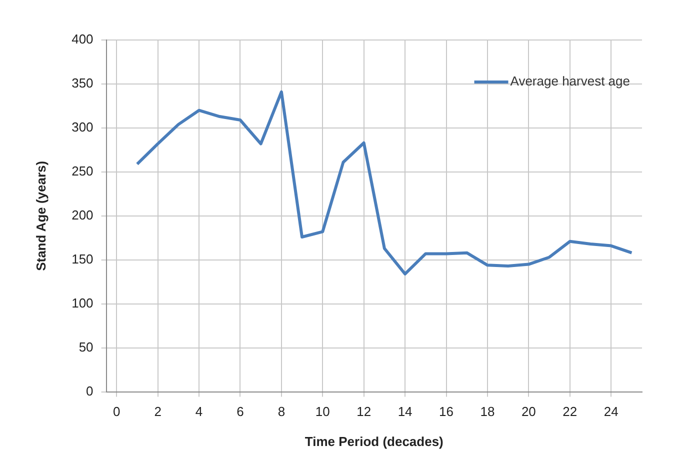  Describe the element at coordinates (446, 412) in the screenshot. I see `x-tick-label: 16` at that location.